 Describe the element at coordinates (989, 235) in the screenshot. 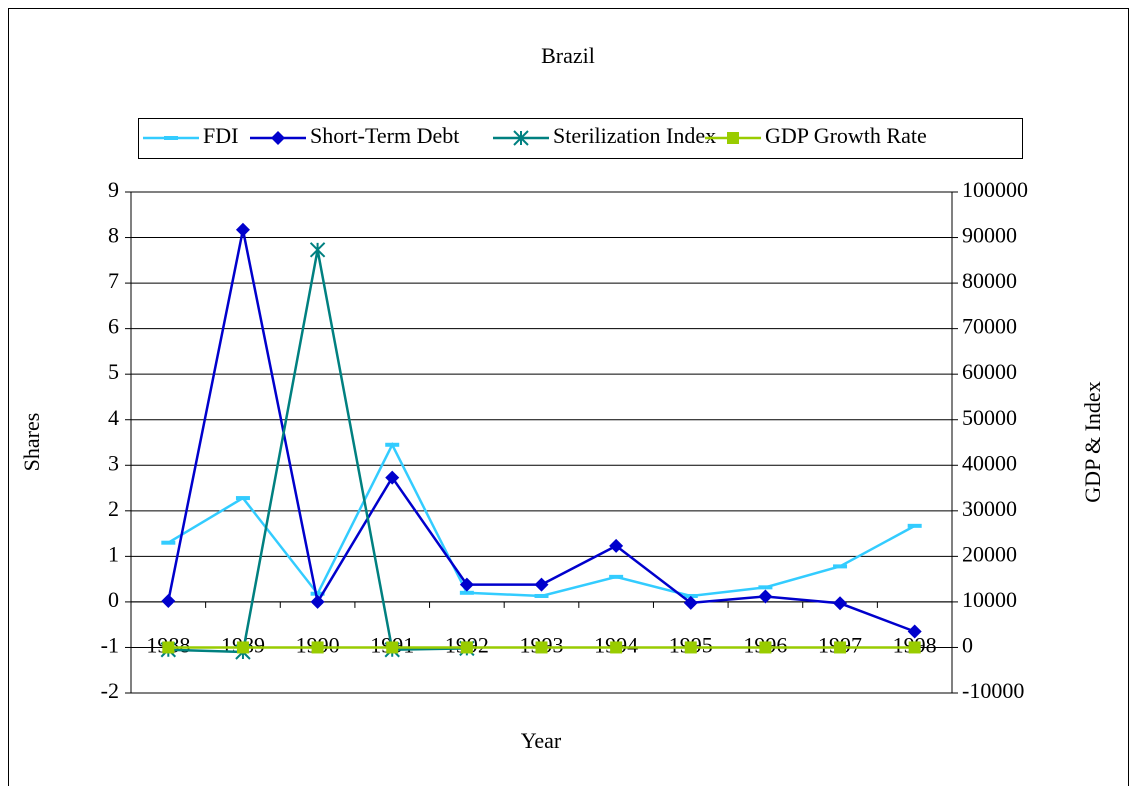

I see `y2-tick-label: 90000` at that location.